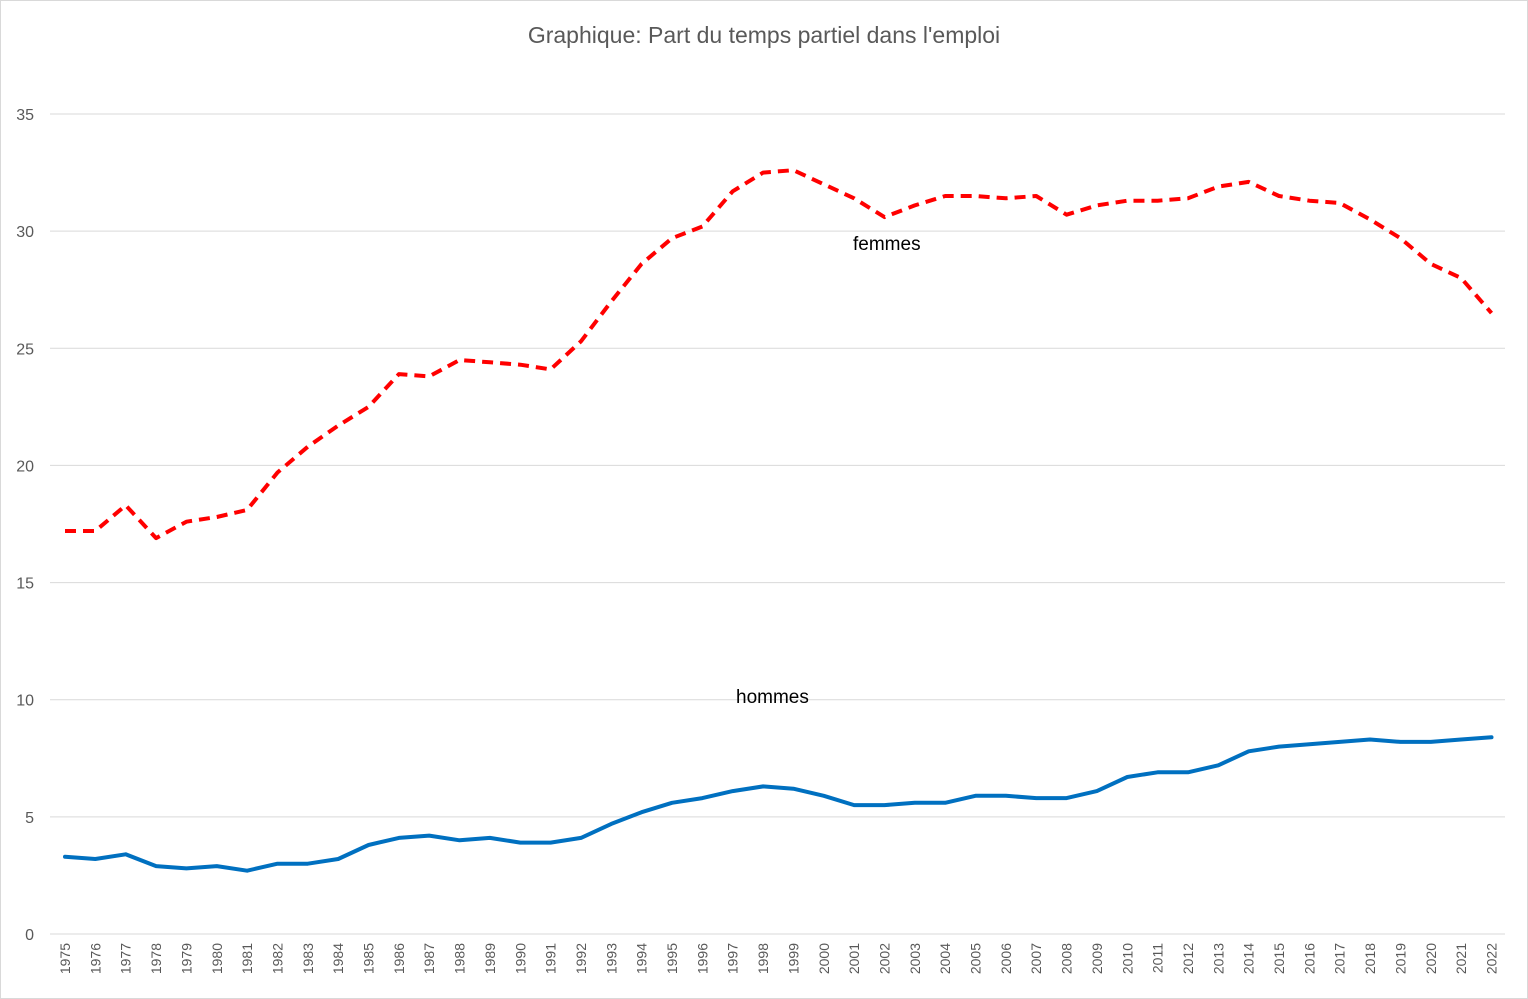 The image size is (1528, 999). What do you see at coordinates (1097, 958) in the screenshot?
I see `x-tick-label: 2009` at bounding box center [1097, 958].